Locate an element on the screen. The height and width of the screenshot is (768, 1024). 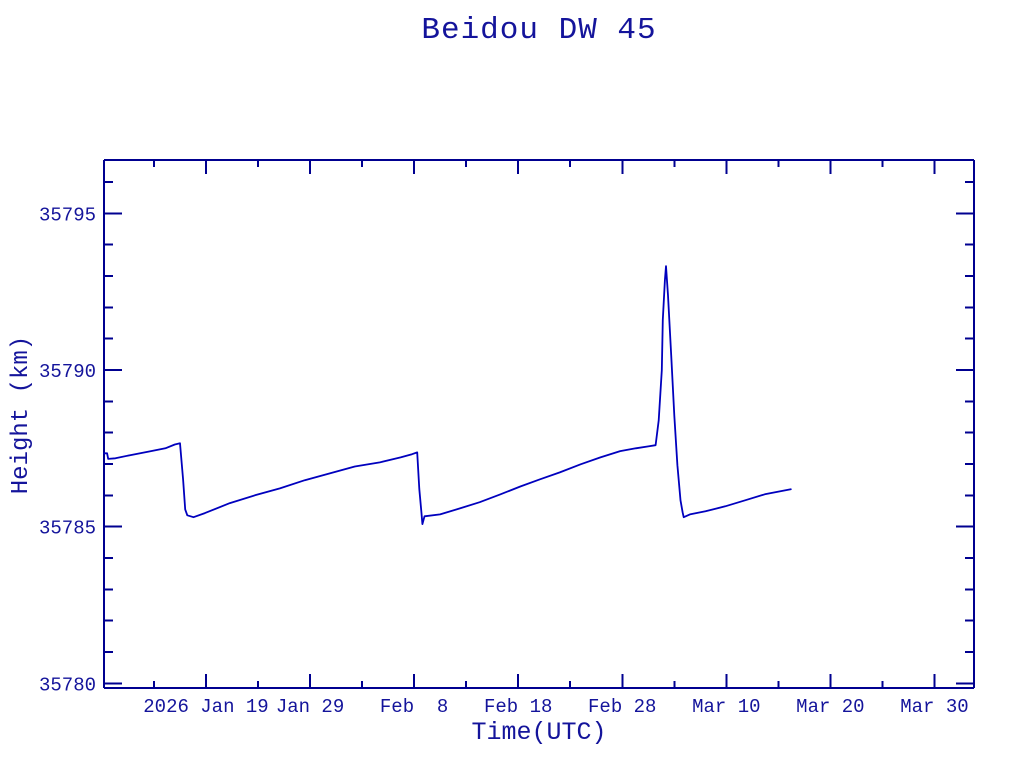
y-tick-label: 35785 is located at coordinates (67, 529).